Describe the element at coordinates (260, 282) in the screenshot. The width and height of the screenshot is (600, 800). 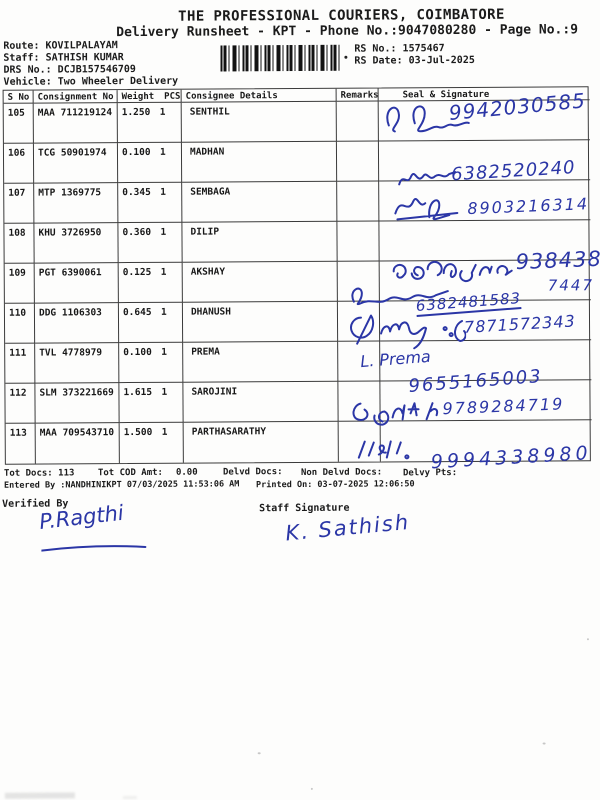
I see `cell-consignee: AKSHAY` at that location.